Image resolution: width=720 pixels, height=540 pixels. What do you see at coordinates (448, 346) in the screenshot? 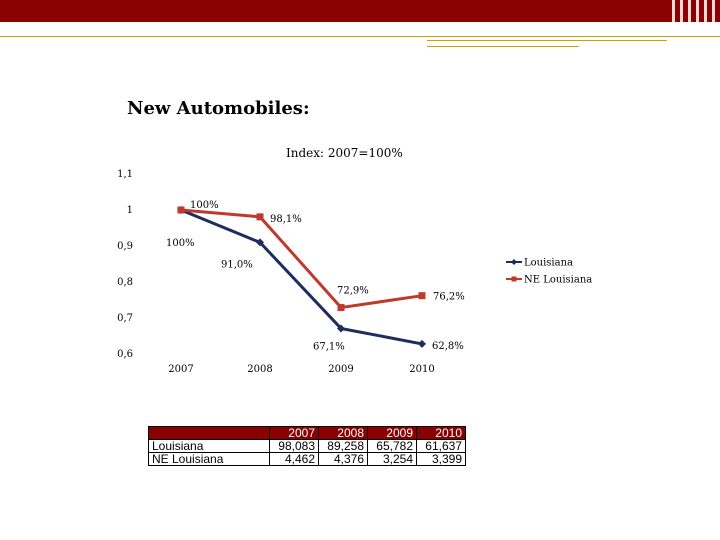
I see `data-label: 62,8%` at bounding box center [448, 346].